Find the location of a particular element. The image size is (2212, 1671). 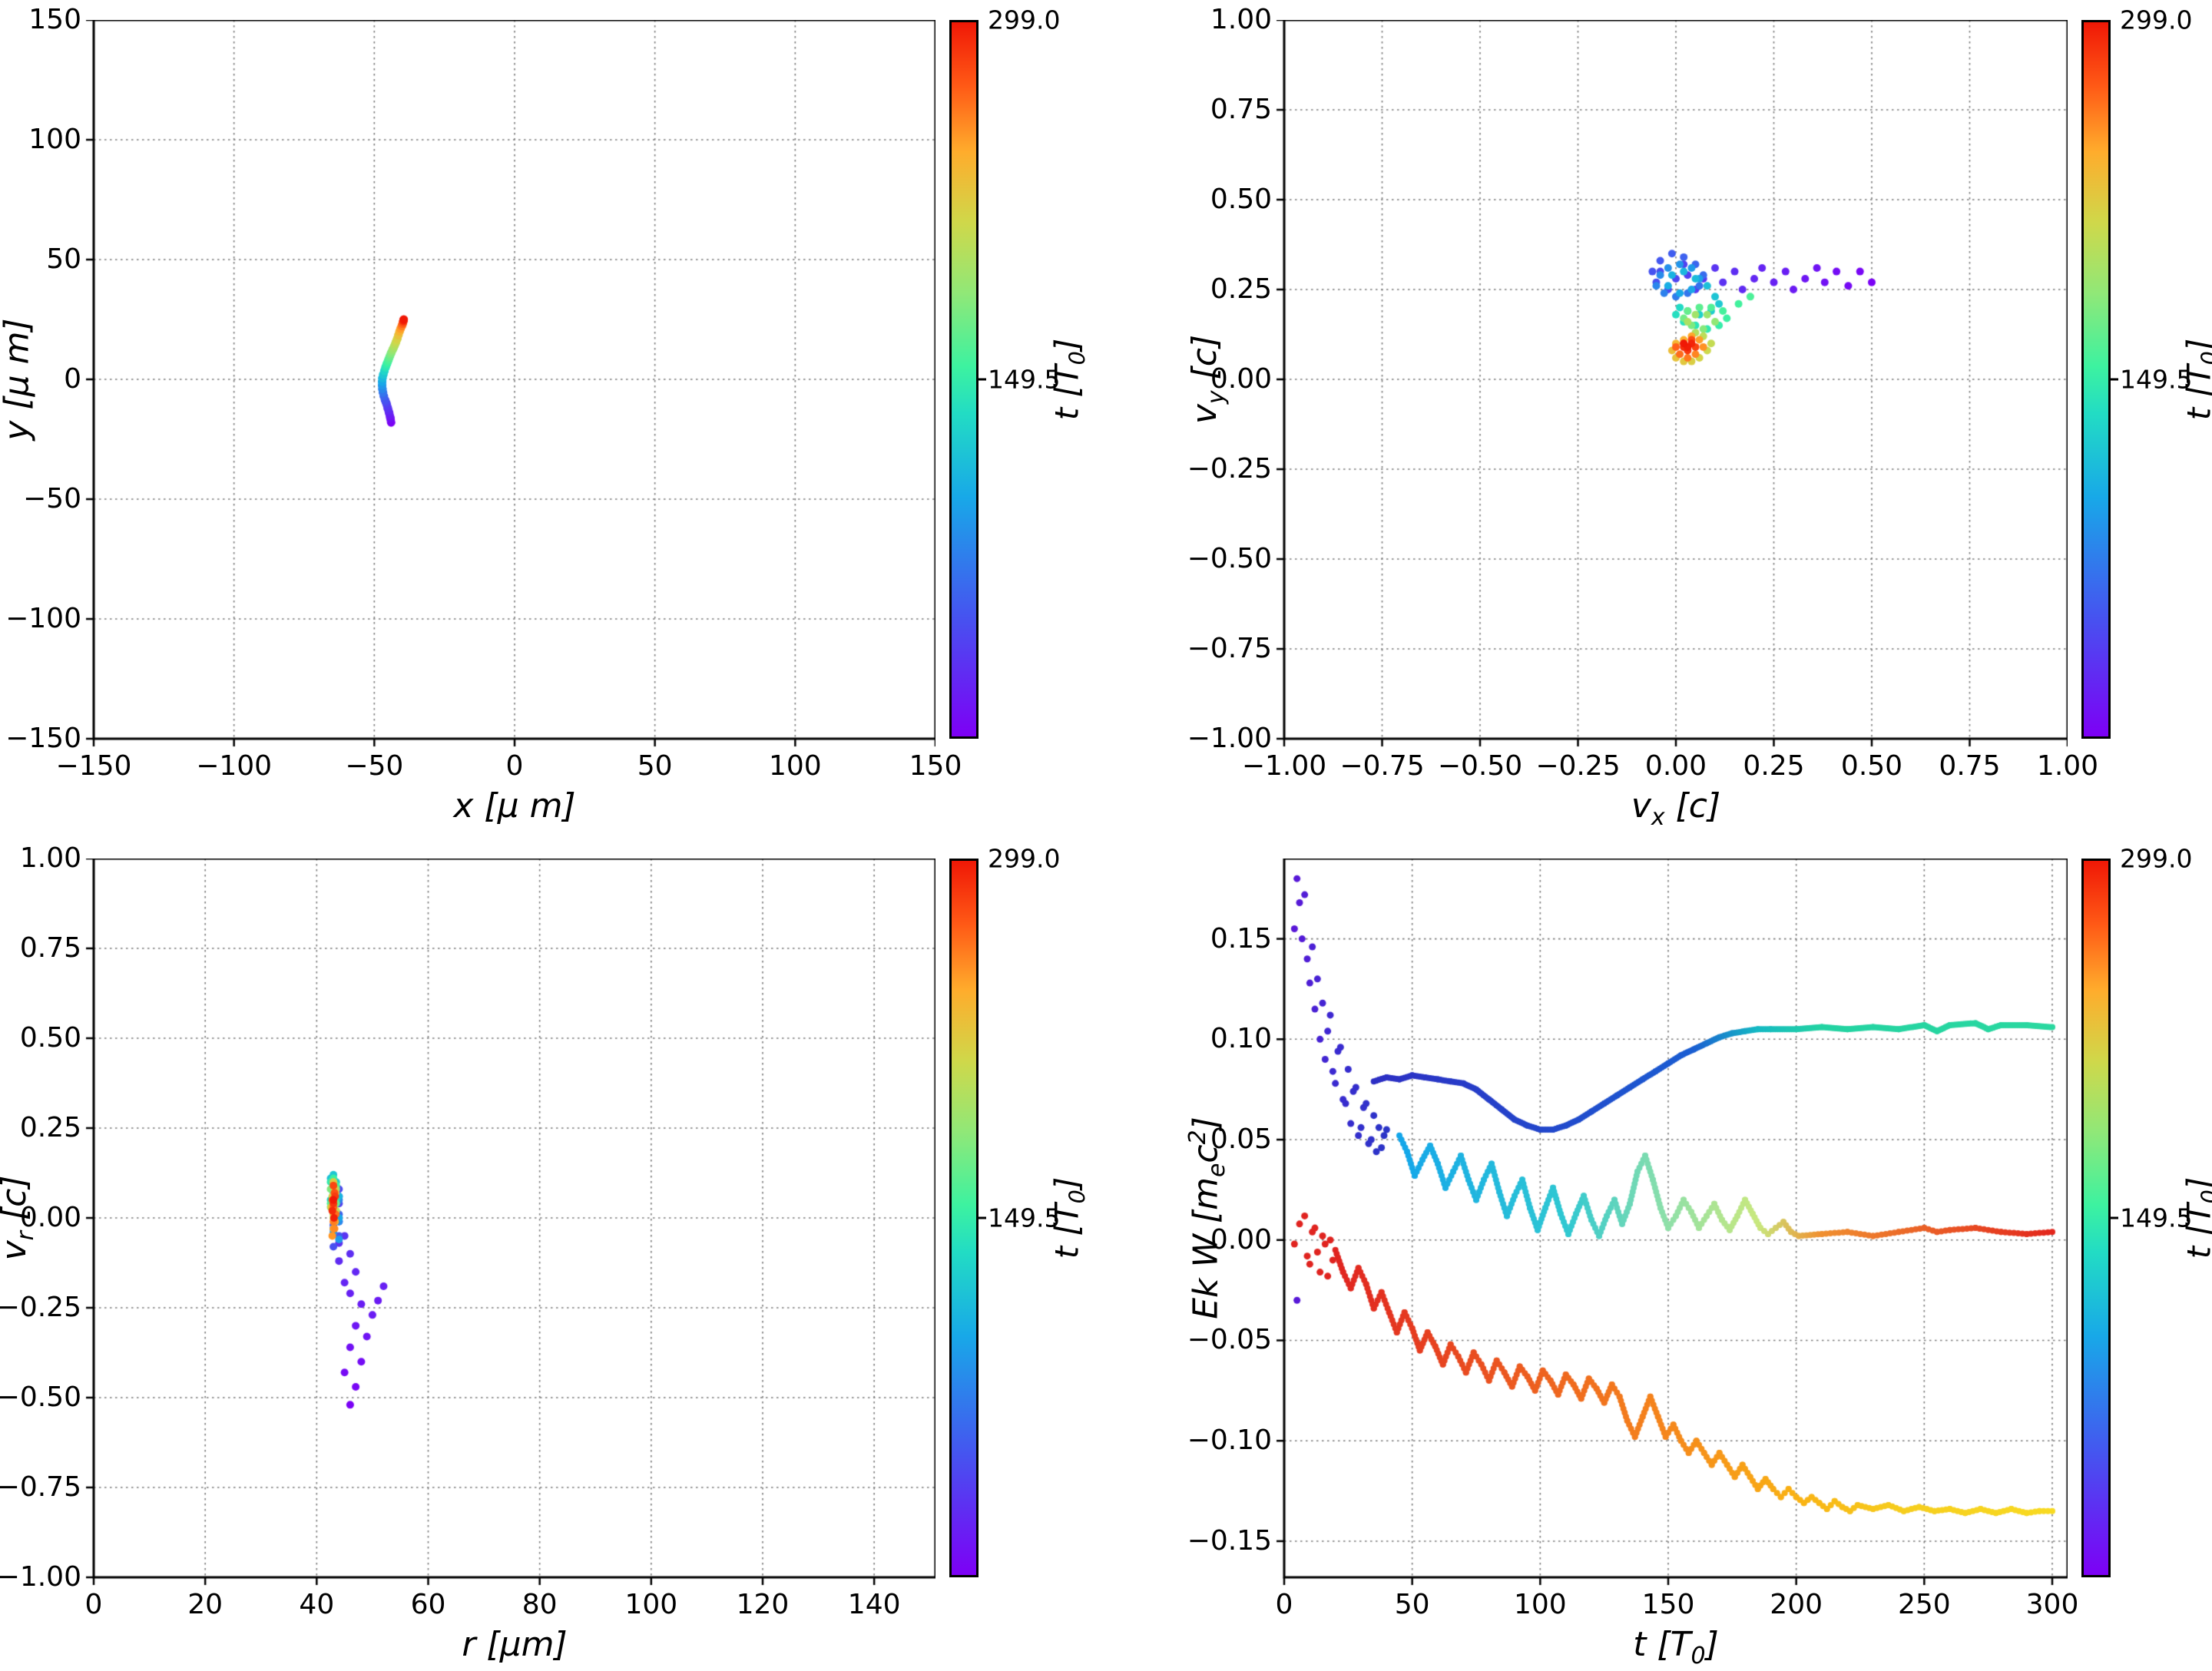

x-tick-label: 120 is located at coordinates (763, 1604).